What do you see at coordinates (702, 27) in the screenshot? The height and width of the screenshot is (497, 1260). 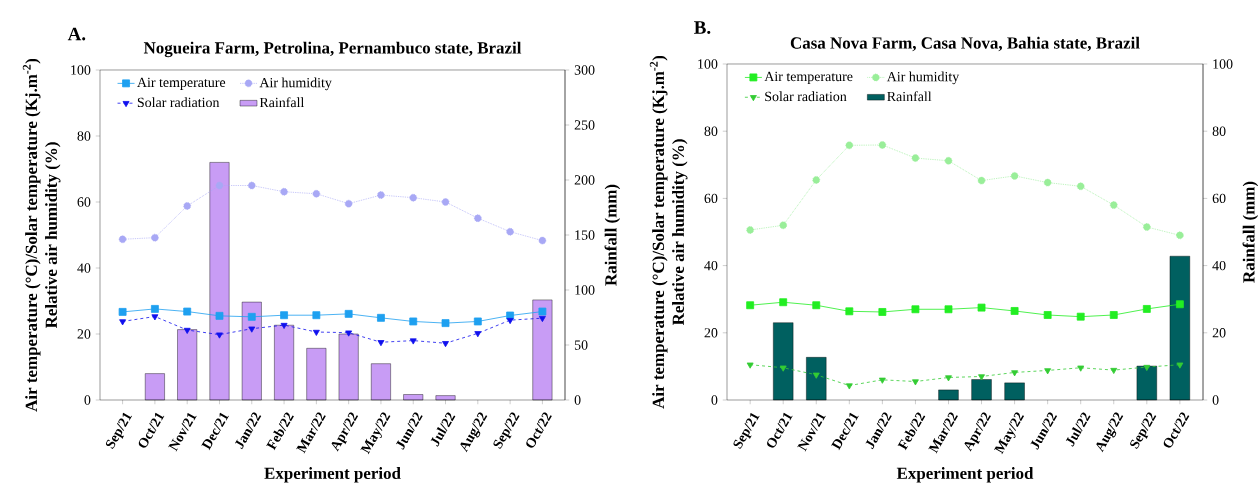 I see `text: B.` at bounding box center [702, 27].